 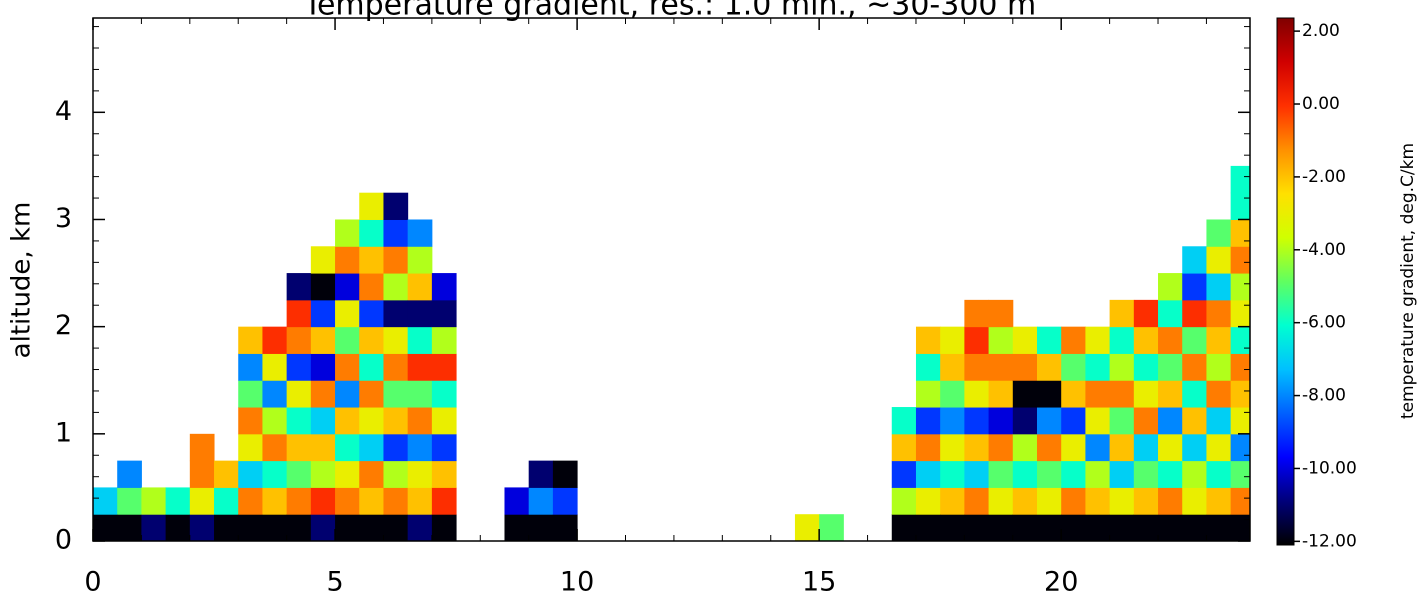 What do you see at coordinates (1324, 177) in the screenshot?
I see `colorbar-tick-label: -2.00` at bounding box center [1324, 177].